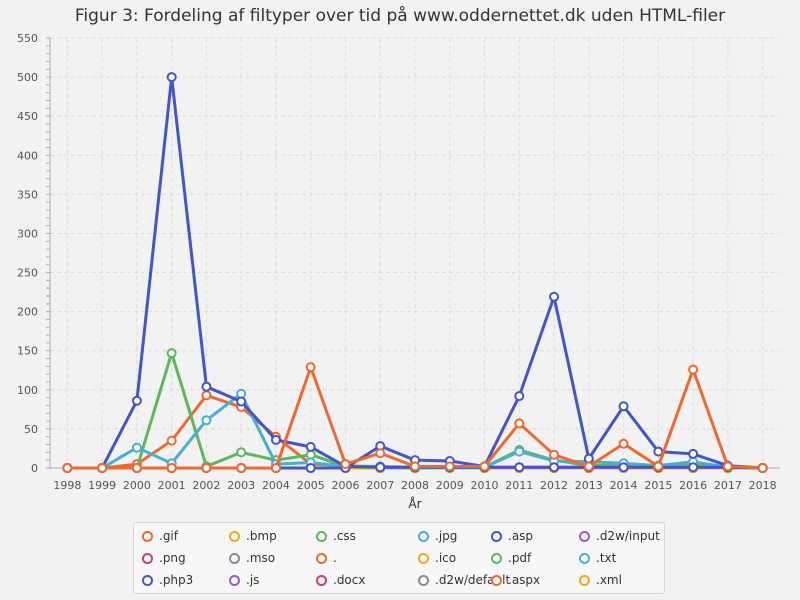 Image resolution: width=800 pixels, height=600 pixels. Describe the element at coordinates (168, 536) in the screenshot. I see `legend-label: .gif` at that location.